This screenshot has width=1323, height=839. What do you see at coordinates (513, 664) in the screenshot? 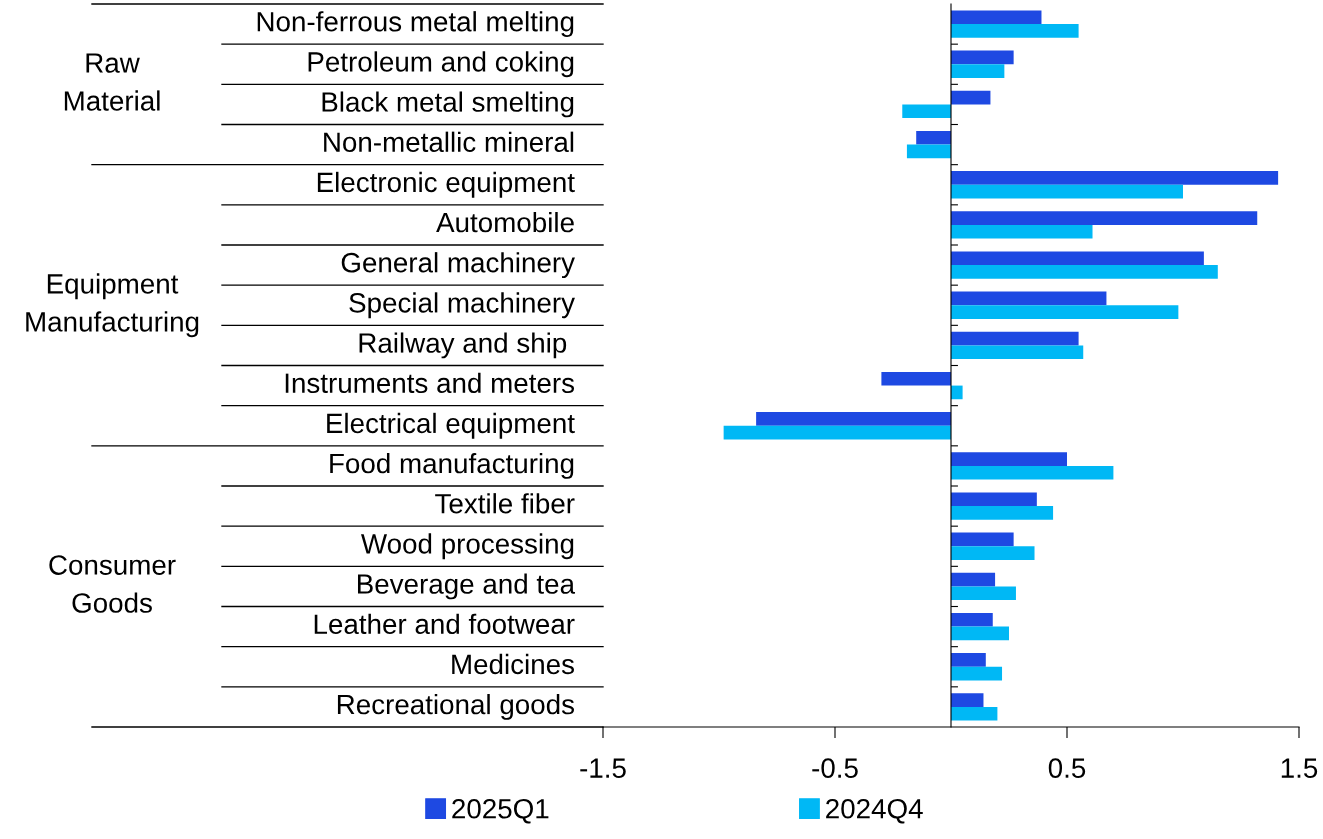
I see `y-tick-label: Medicines` at bounding box center [513, 664].